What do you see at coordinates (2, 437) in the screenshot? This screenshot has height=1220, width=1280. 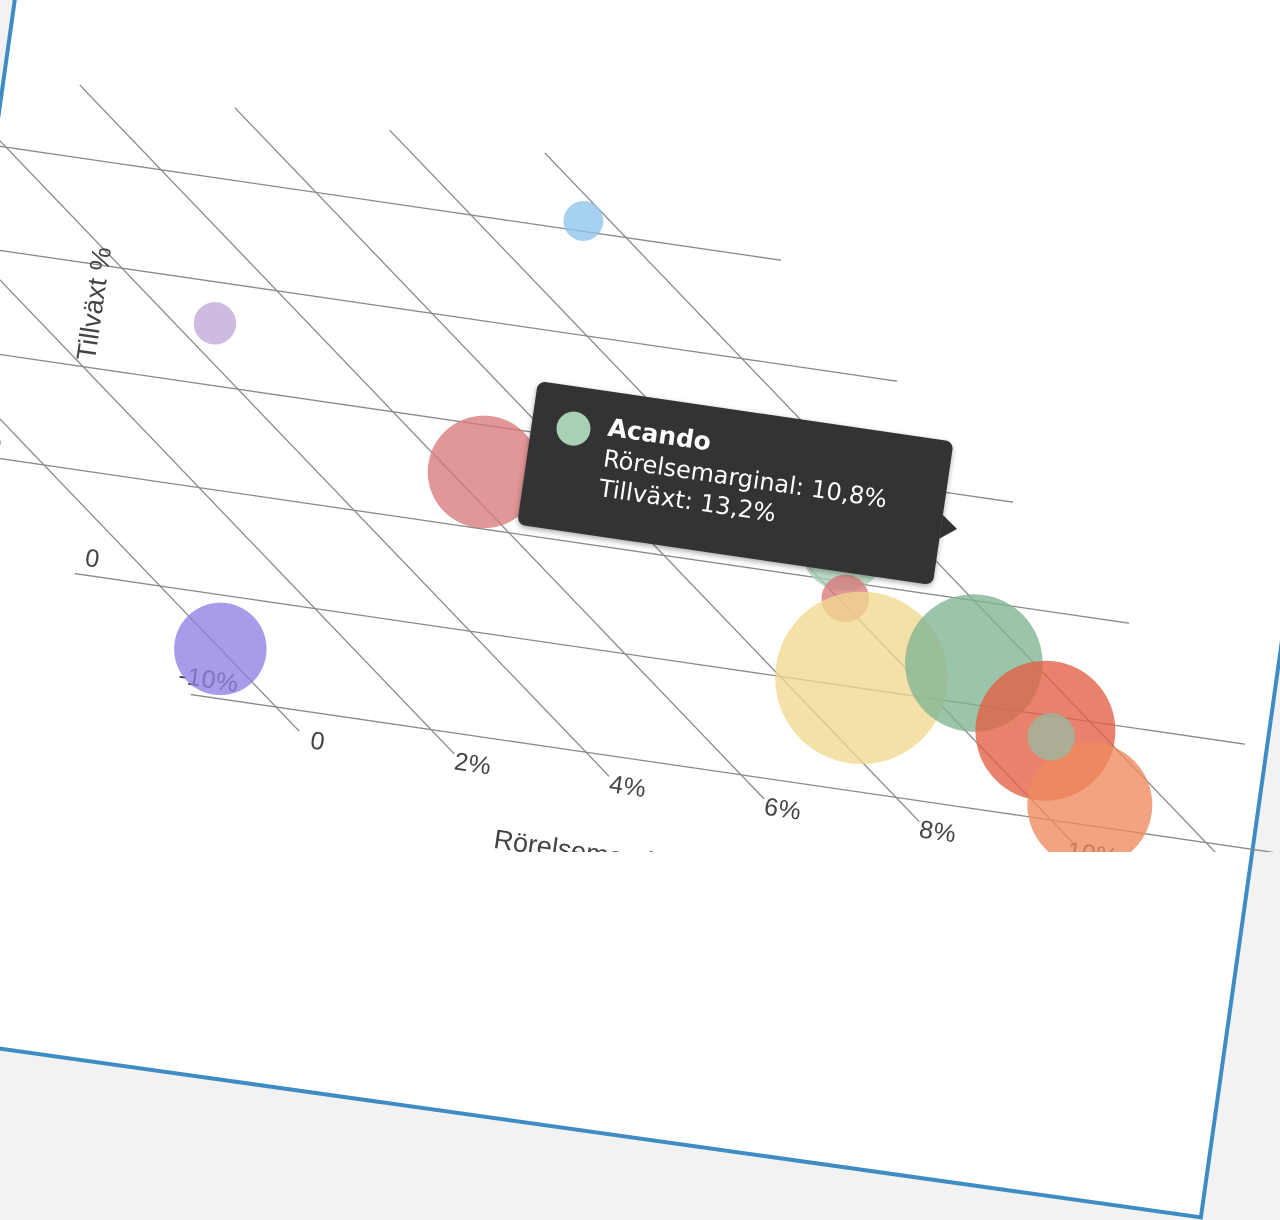 I see `y-tick-label: 10%` at bounding box center [2, 437].